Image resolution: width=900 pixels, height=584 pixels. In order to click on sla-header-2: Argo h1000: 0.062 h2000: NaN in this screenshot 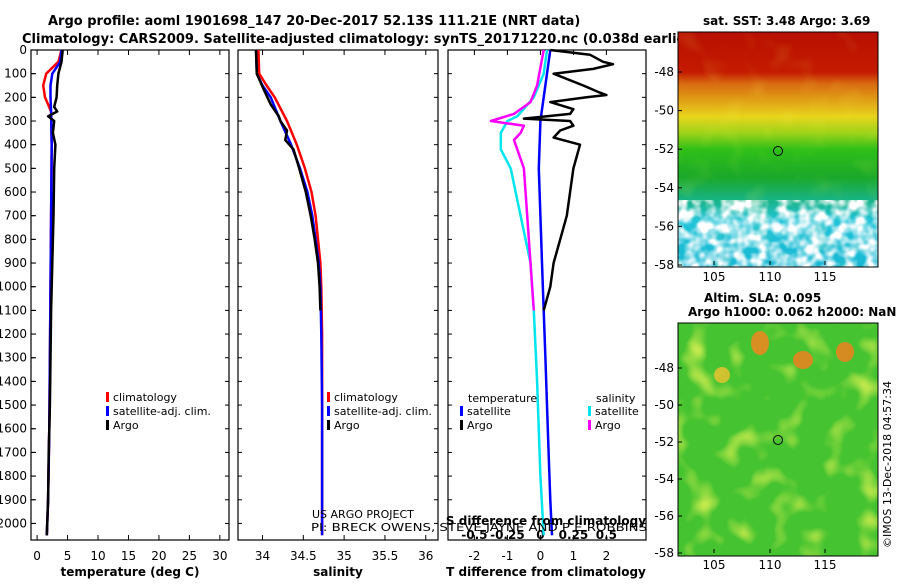, I will do `click(792, 312)`.